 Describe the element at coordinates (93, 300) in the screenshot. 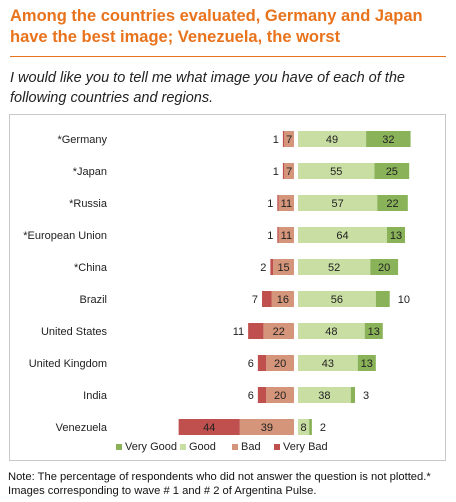

I see `category-label-brazil: Brazil` at that location.